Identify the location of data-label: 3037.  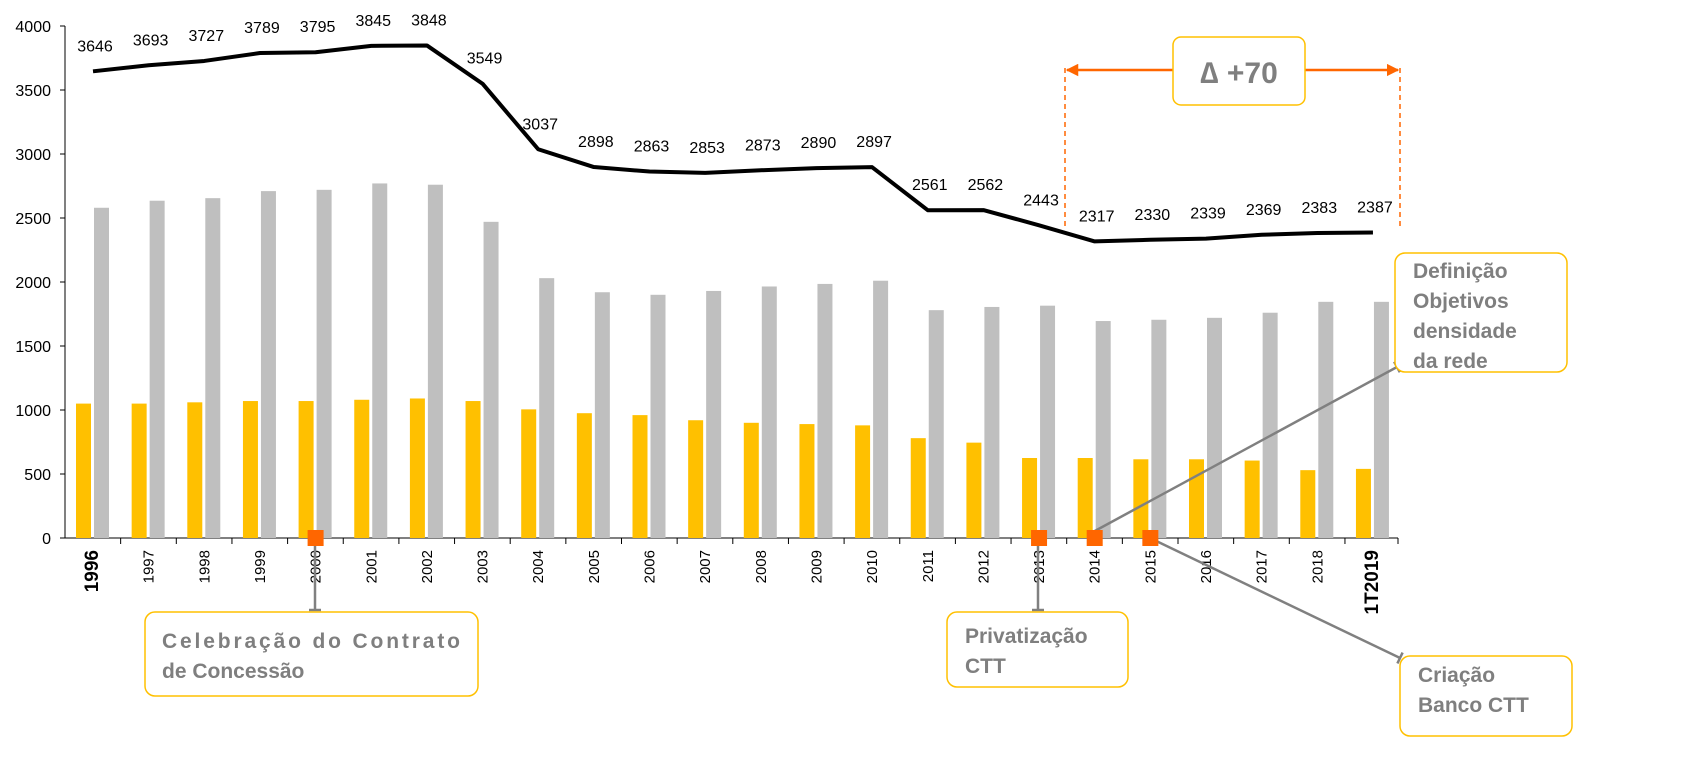
(540, 124).